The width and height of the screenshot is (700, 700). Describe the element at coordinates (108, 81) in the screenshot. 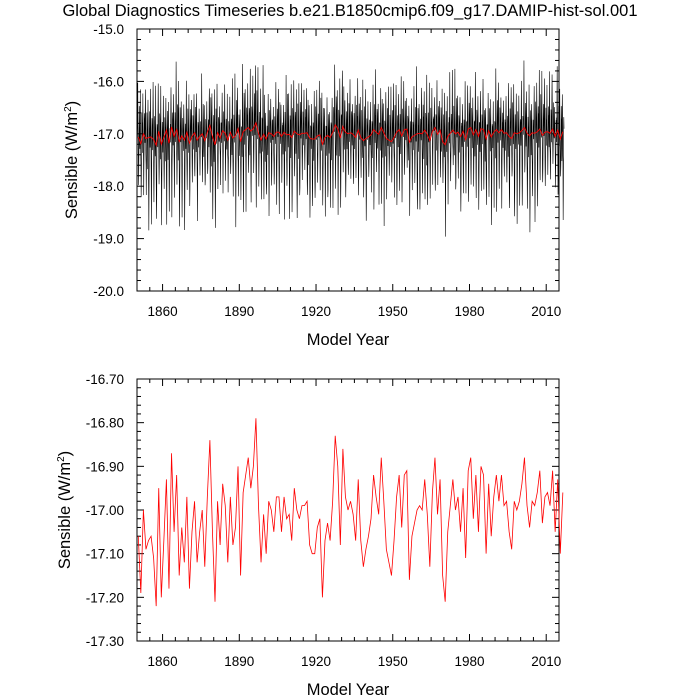

I see `y-tick-label: -16.0` at that location.